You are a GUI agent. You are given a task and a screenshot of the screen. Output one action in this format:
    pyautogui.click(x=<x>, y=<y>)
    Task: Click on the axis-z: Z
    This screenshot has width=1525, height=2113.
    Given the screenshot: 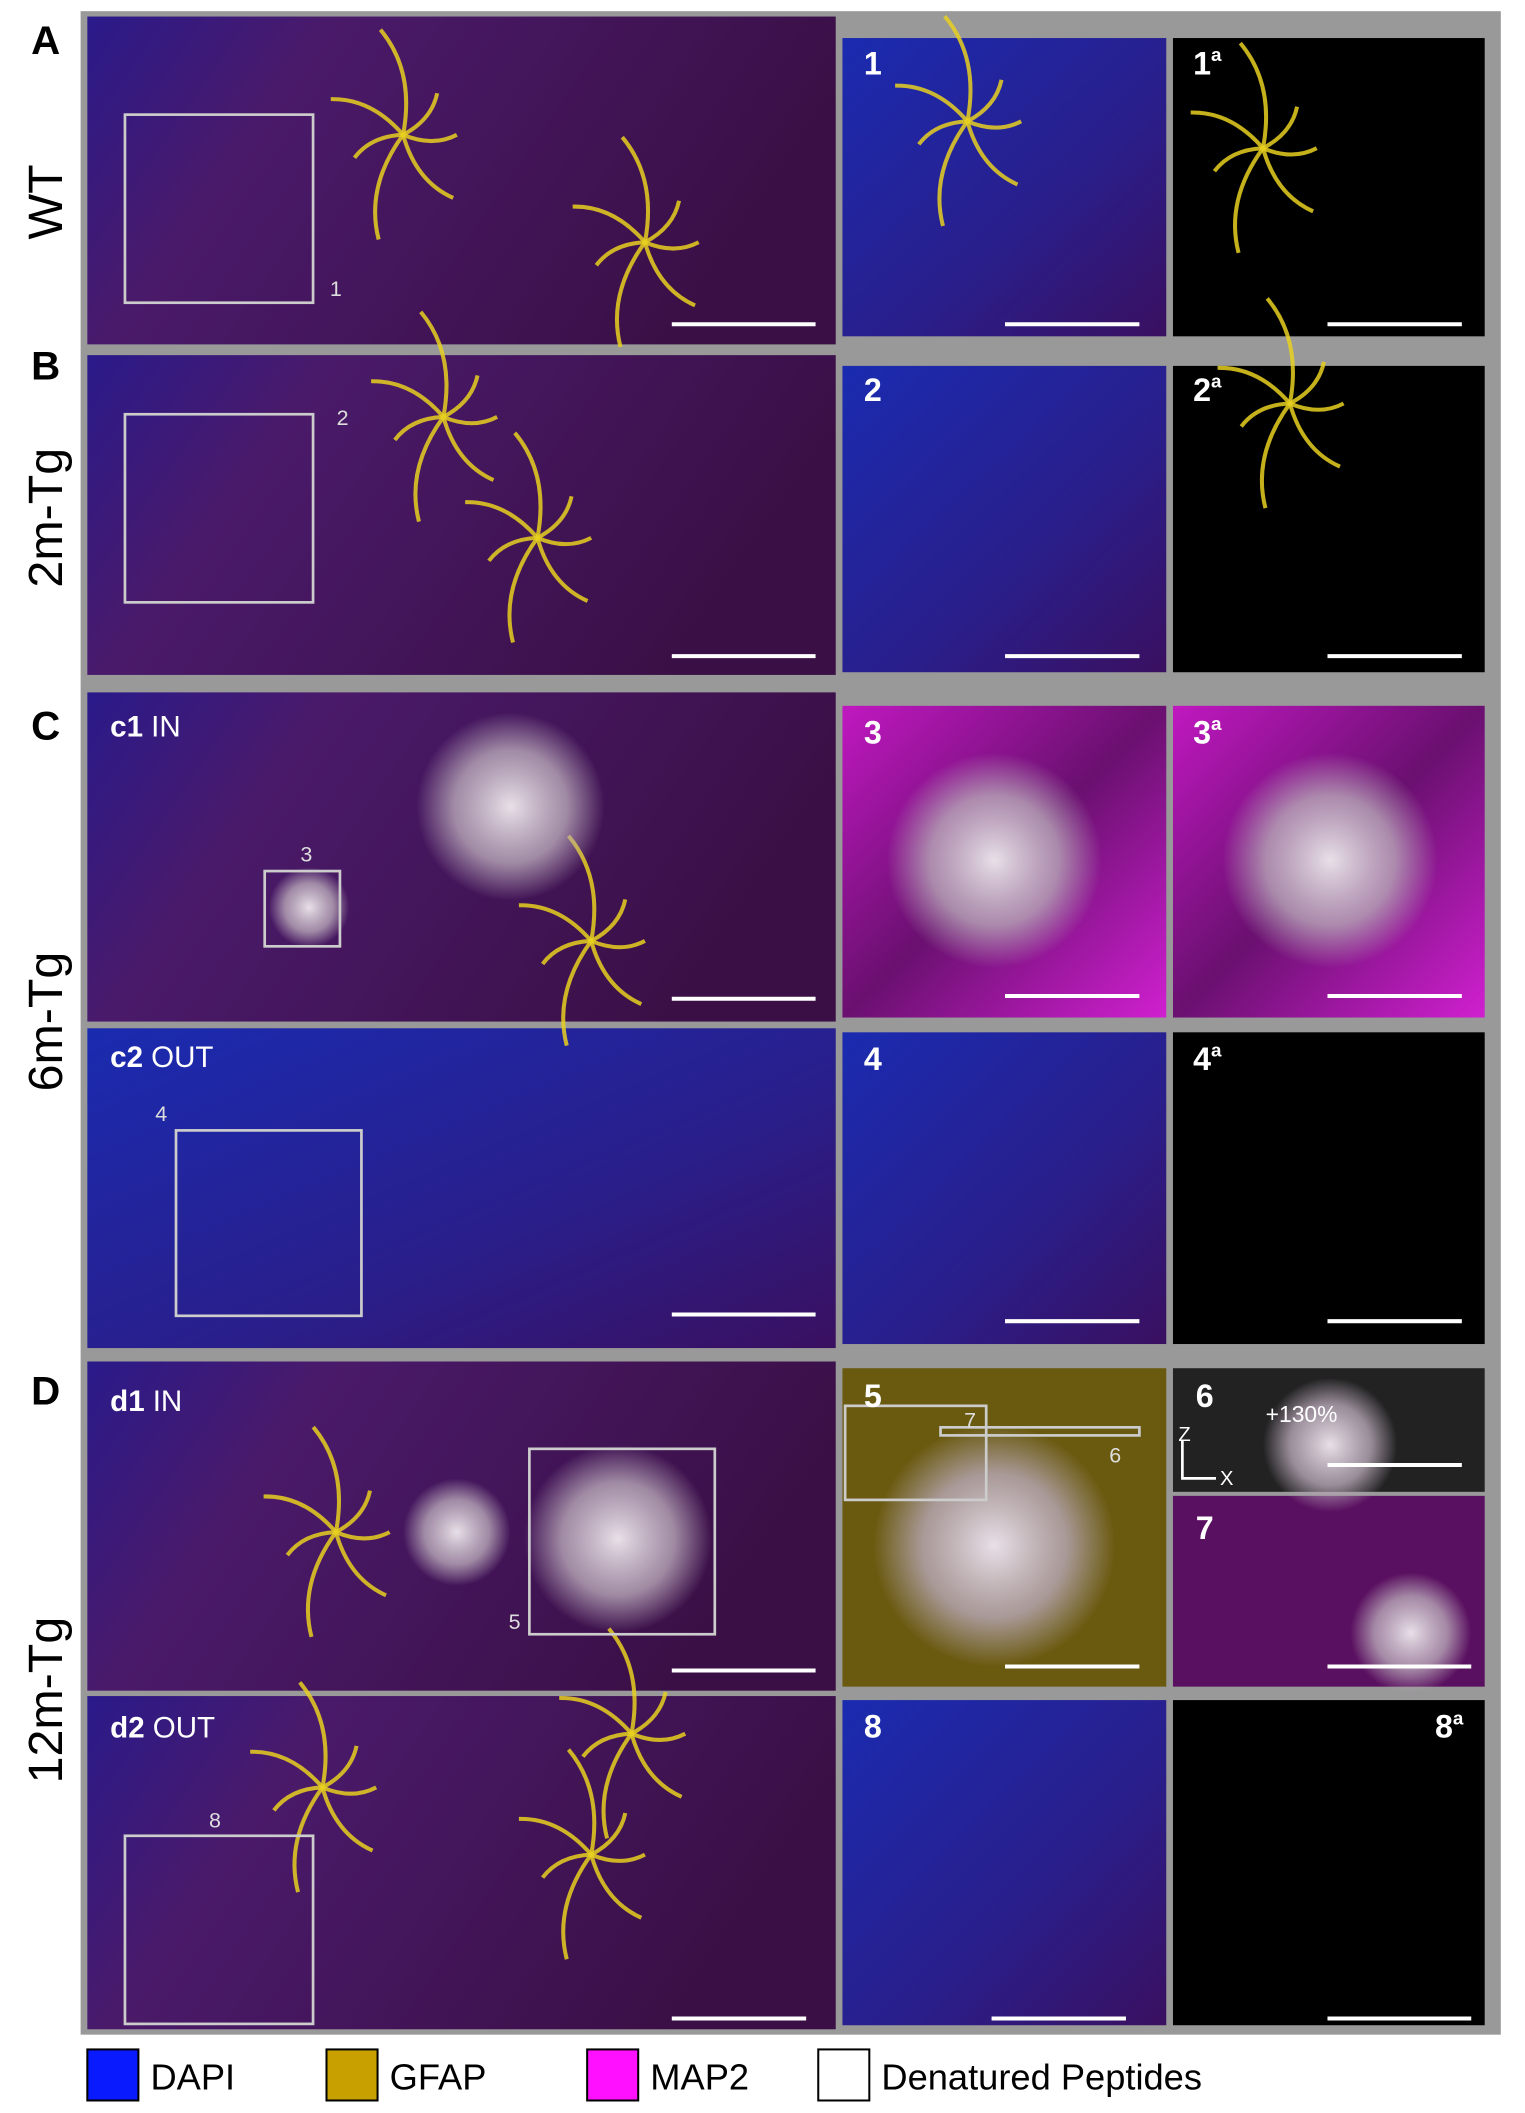 What is the action you would take?
    pyautogui.click(x=1184, y=1435)
    